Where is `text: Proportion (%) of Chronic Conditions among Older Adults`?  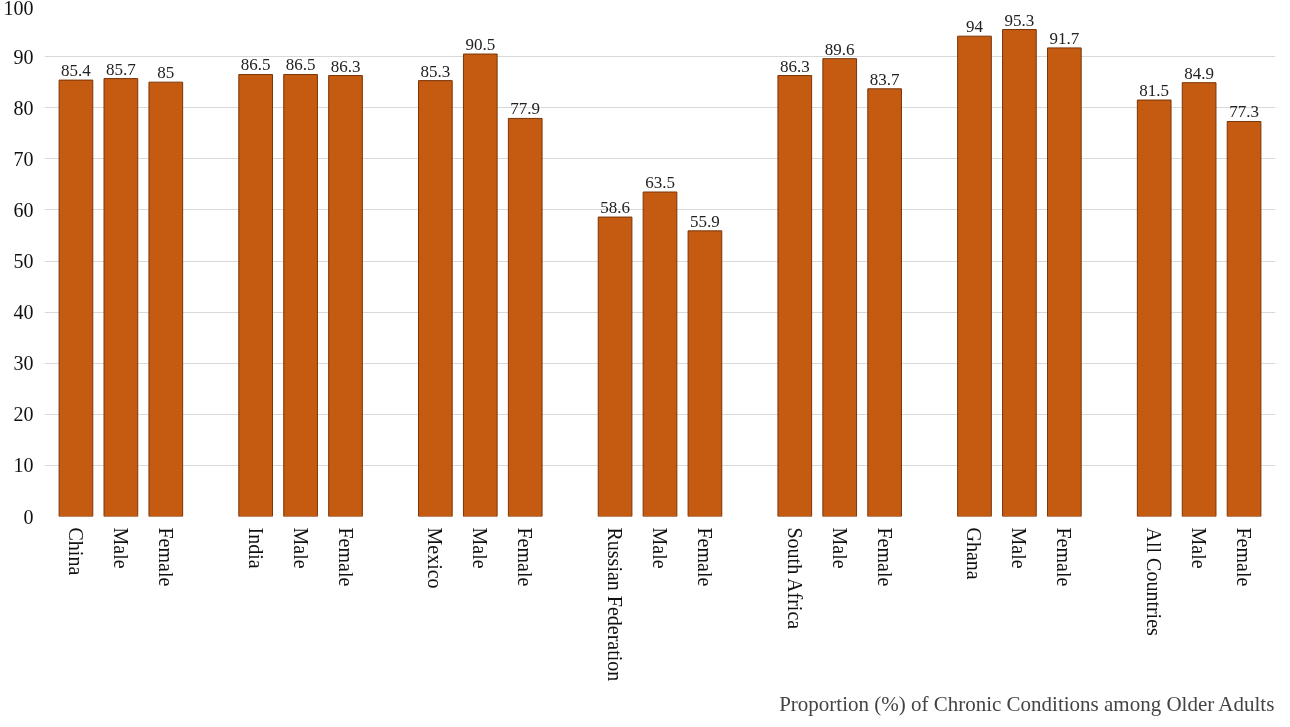
text: Proportion (%) of Chronic Conditions among Older Adults is located at coordinates (1027, 703).